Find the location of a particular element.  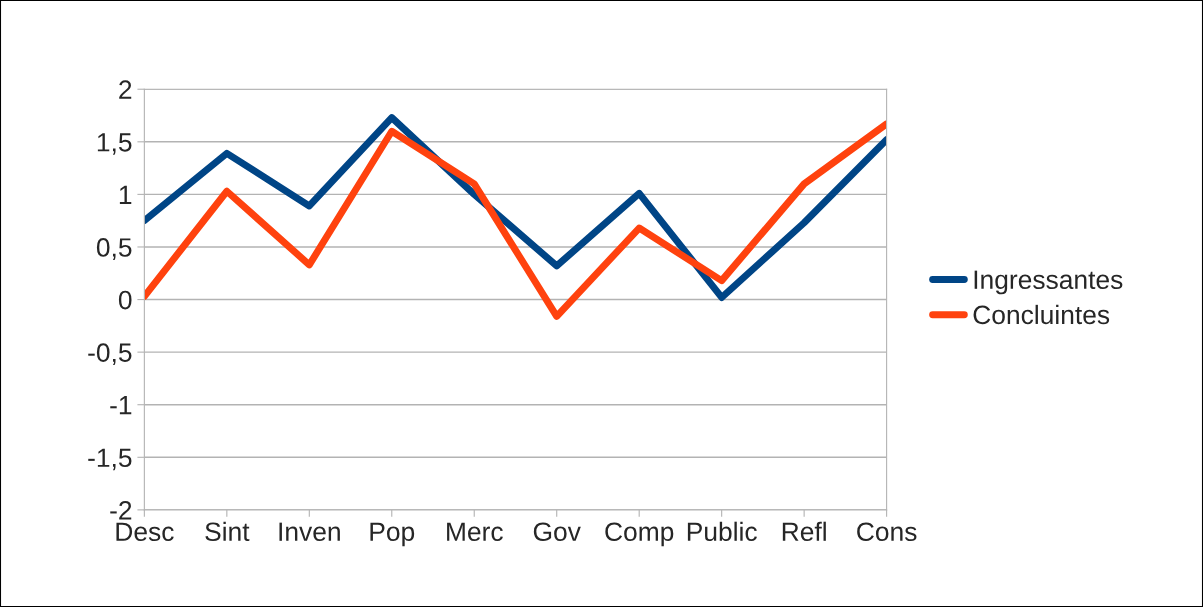

x-tick-label: Merc is located at coordinates (475, 532).